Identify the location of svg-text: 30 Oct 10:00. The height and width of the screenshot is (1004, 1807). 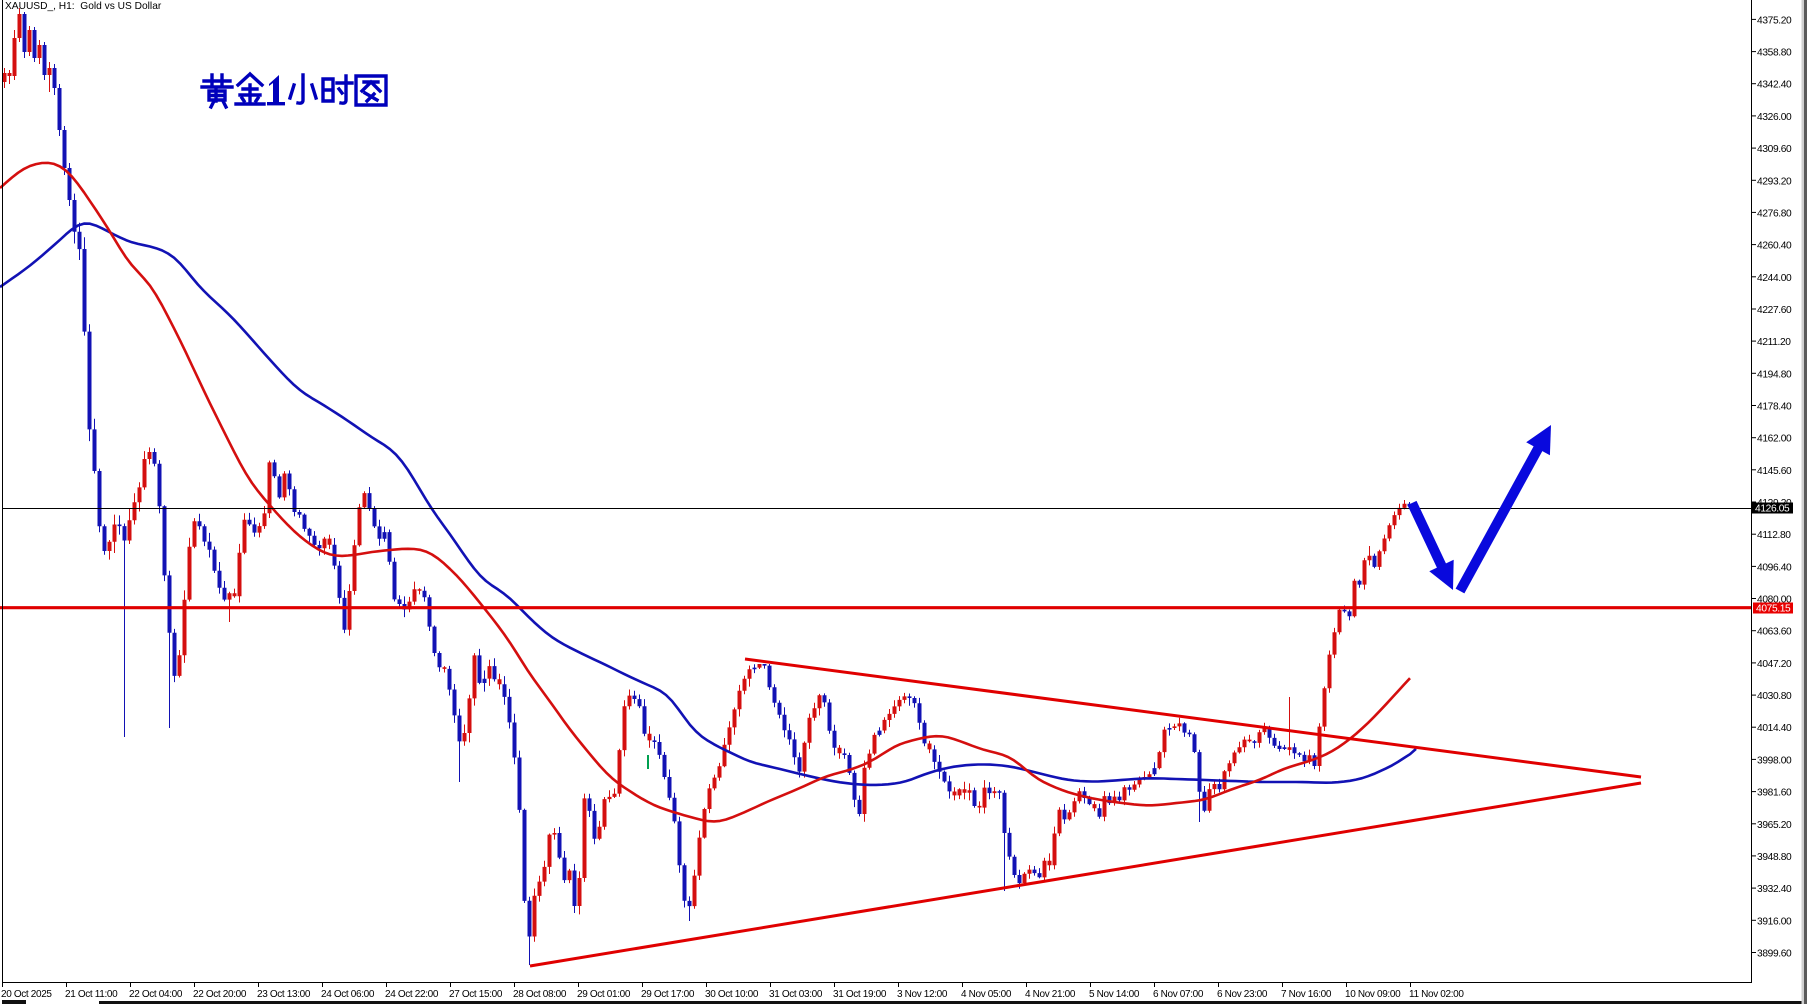
(732, 994).